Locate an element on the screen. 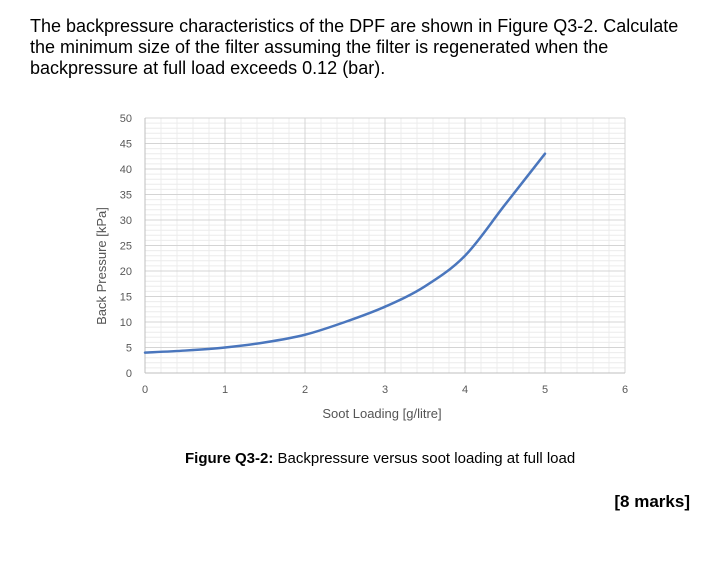 Image resolution: width=720 pixels, height=576 pixels. marks-label: [8 marks] is located at coordinates (652, 501).